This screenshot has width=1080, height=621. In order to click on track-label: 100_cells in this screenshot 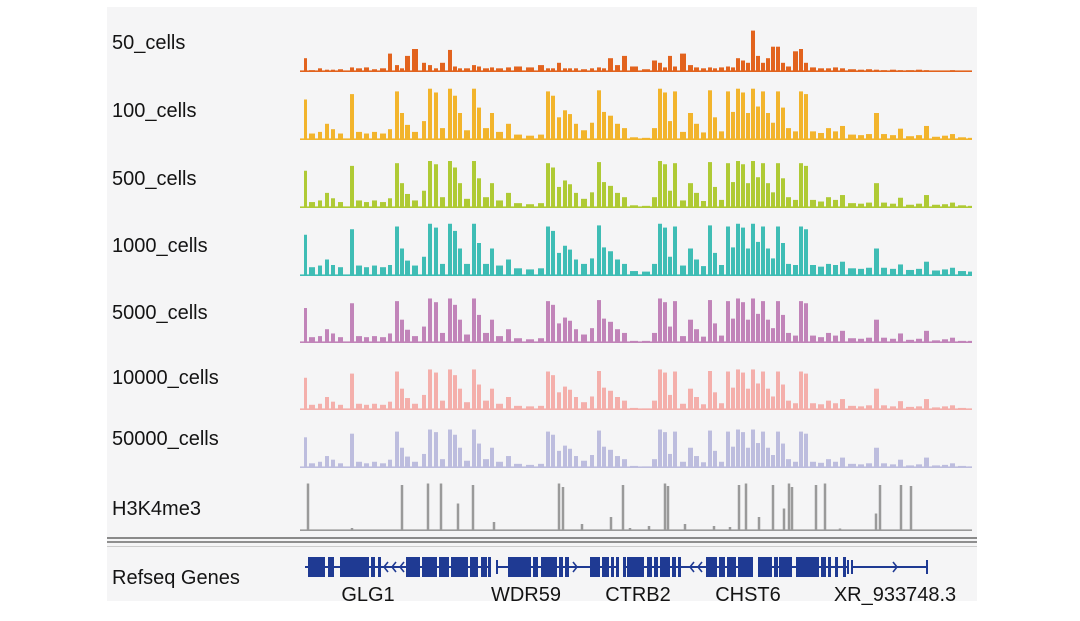, I will do `click(154, 111)`.